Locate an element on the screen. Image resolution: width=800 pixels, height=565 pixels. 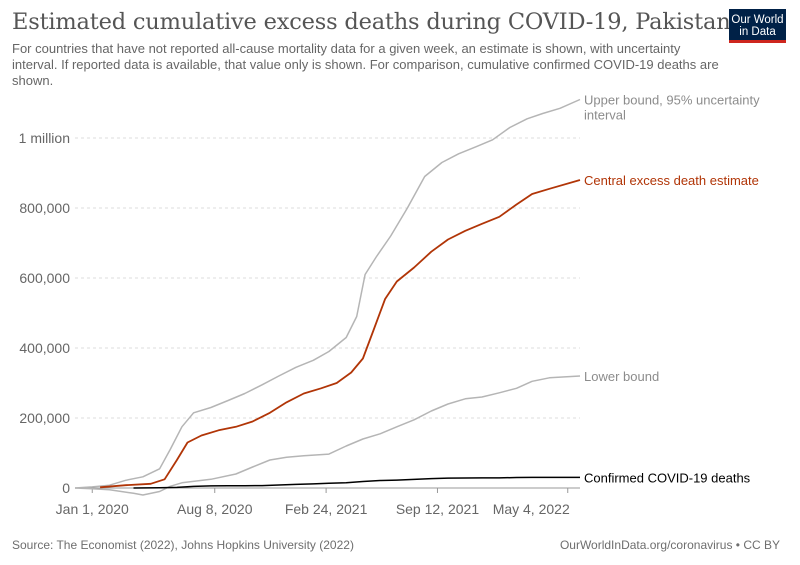
y-tick-label: 800,000 is located at coordinates (44, 208).